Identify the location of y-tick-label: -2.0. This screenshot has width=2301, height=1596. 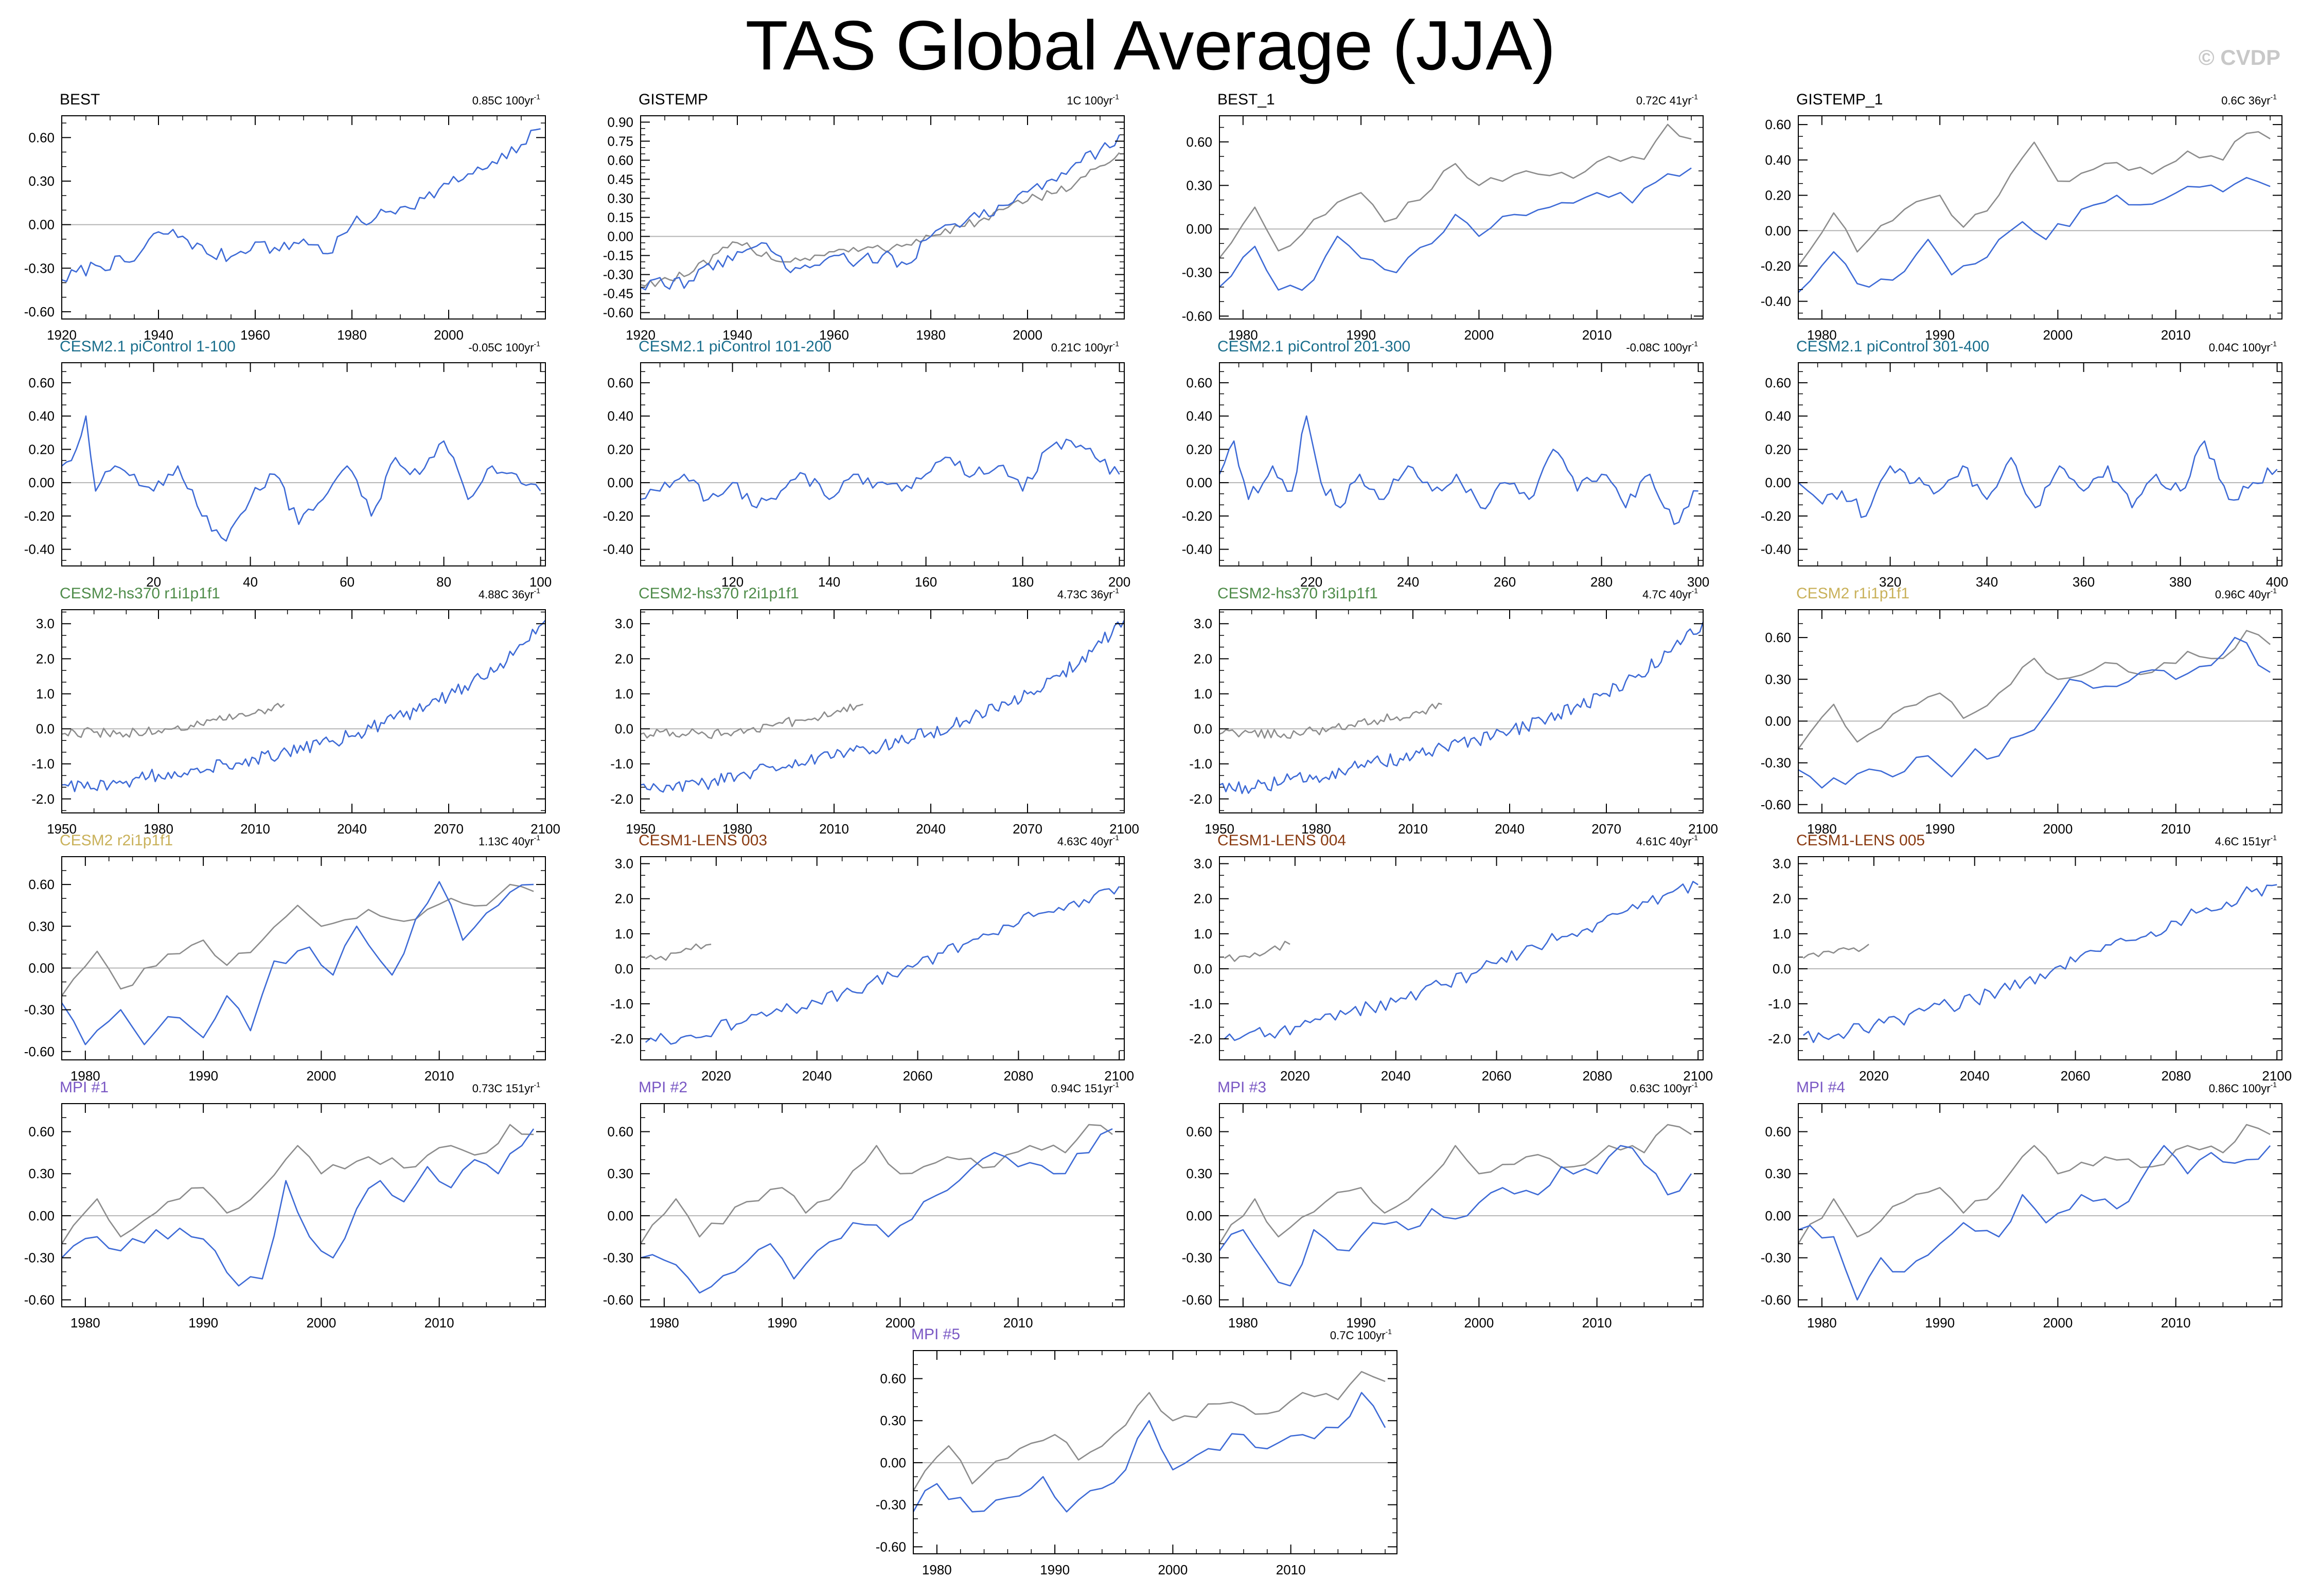
(622, 1039).